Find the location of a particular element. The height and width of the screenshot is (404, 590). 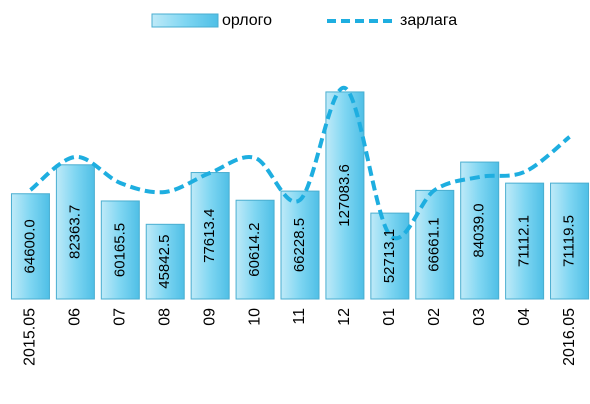

legend-label: зарлага is located at coordinates (428, 20).